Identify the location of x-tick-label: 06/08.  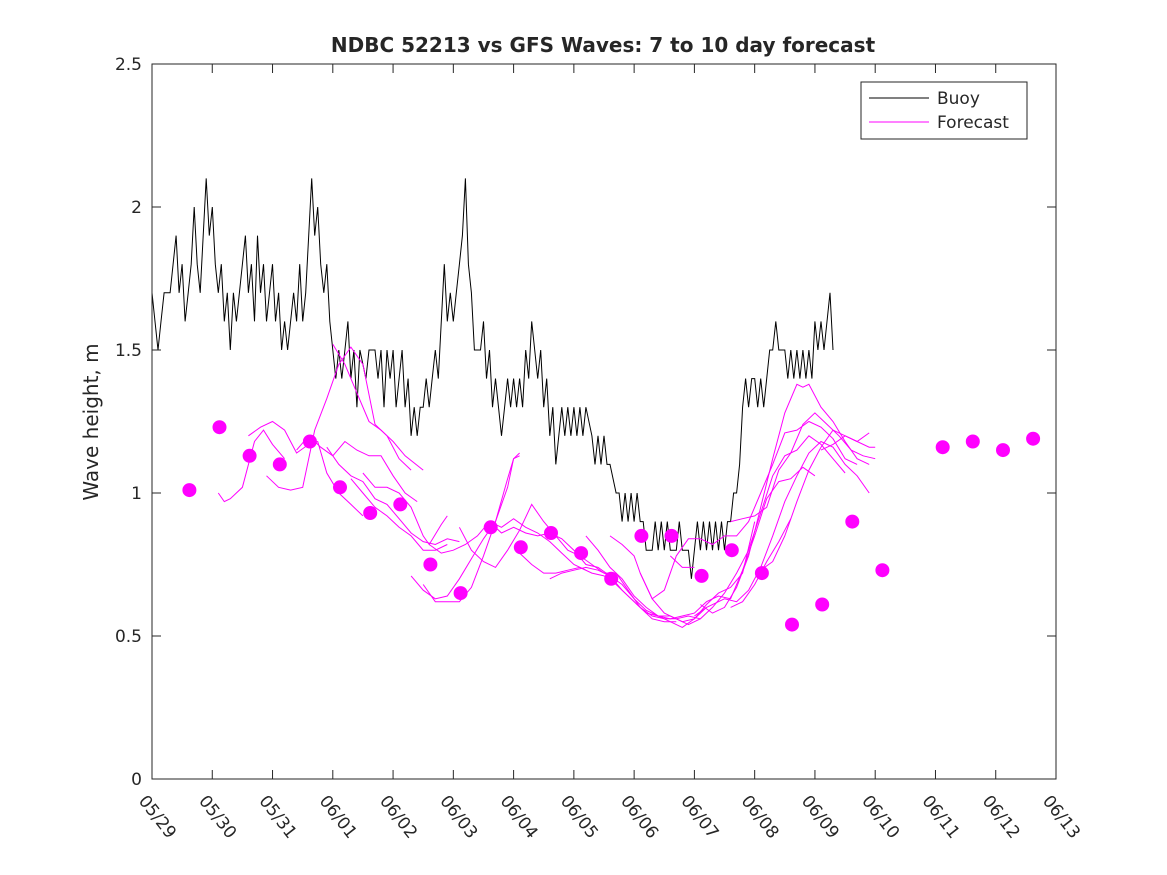
(760, 817).